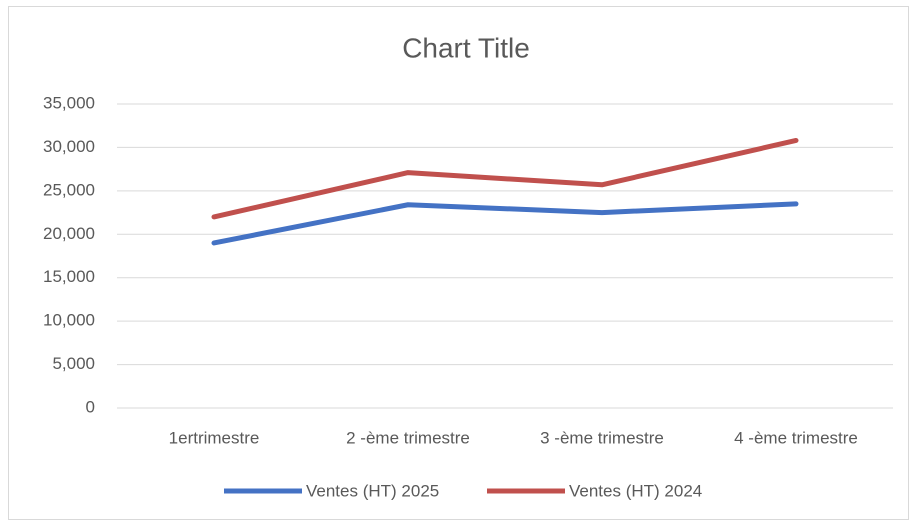  Describe the element at coordinates (372, 490) in the screenshot. I see `legend-label: Ventes (HT) 2025` at that location.